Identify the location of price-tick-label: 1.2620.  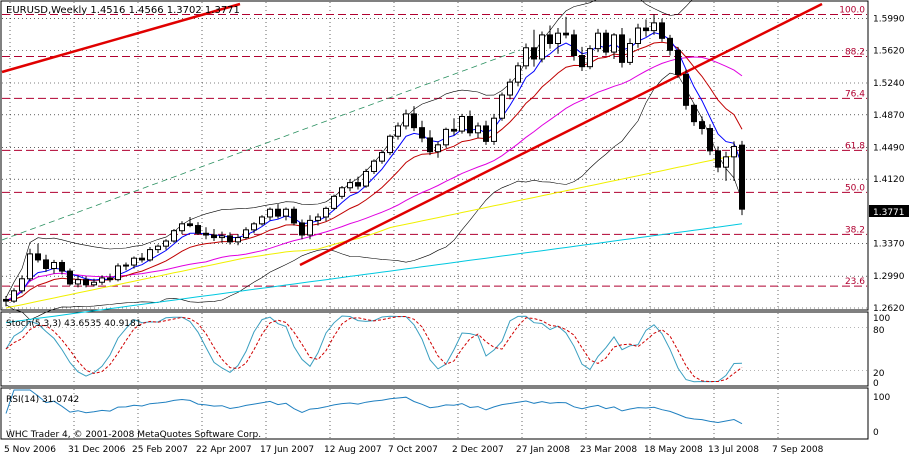
(889, 309).